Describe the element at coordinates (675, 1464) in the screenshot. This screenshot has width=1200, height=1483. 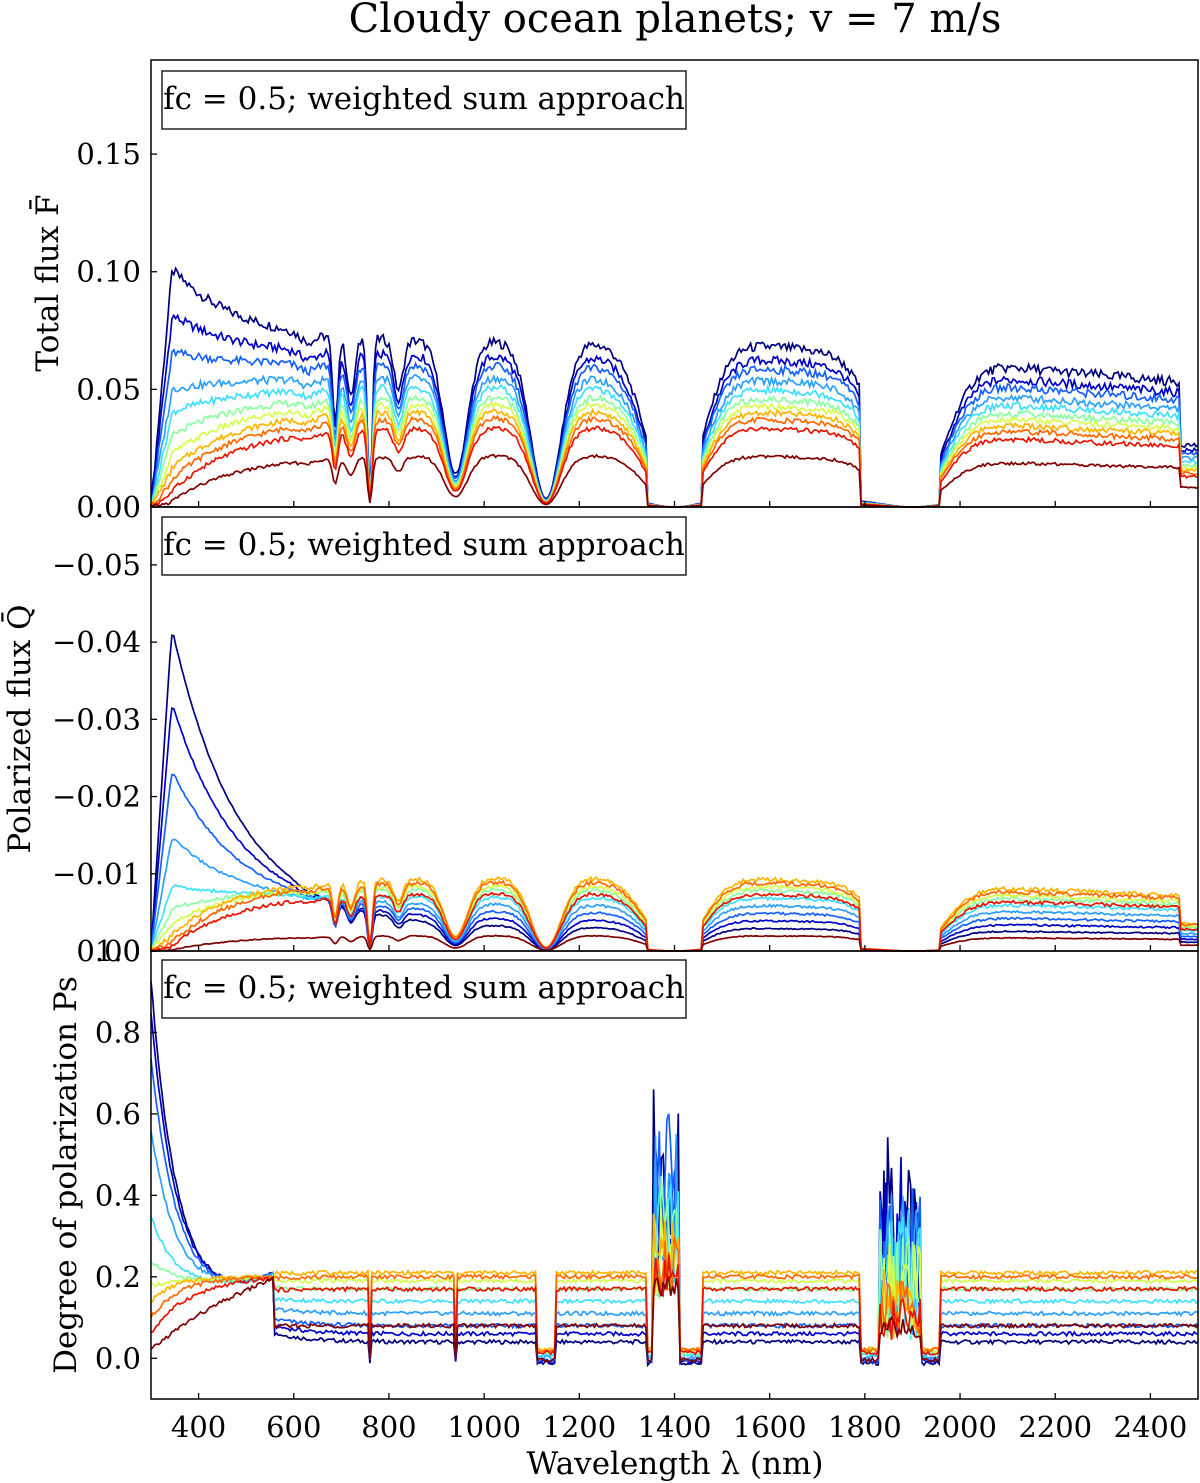
I see `x-axis-label: Wavelength λ (nm)` at that location.